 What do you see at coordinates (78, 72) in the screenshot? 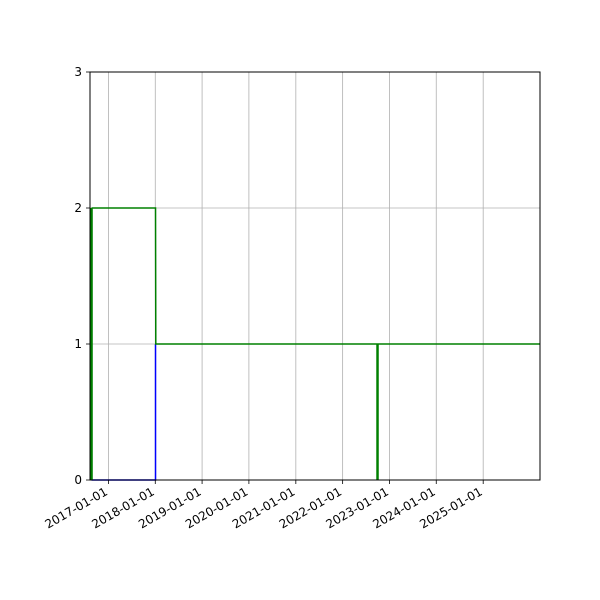
I see `y-tick-label: 3` at bounding box center [78, 72].